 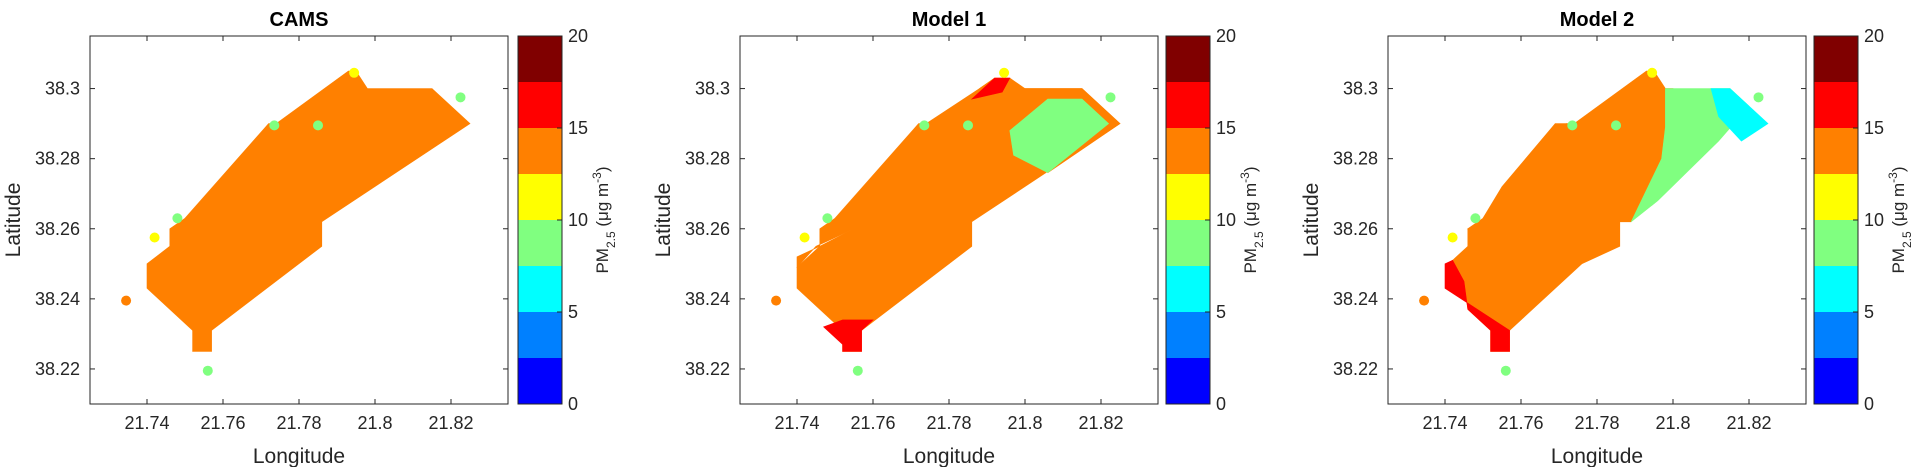 I want to click on chart-title: Model 1, so click(x=949, y=20).